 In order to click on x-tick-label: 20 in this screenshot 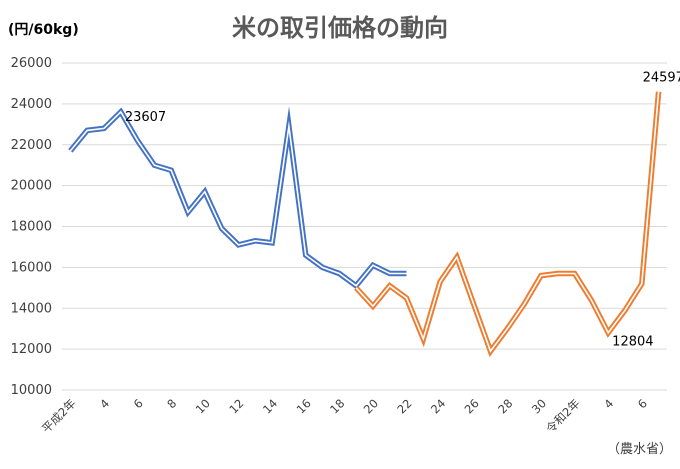, I will do `click(371, 406)`.